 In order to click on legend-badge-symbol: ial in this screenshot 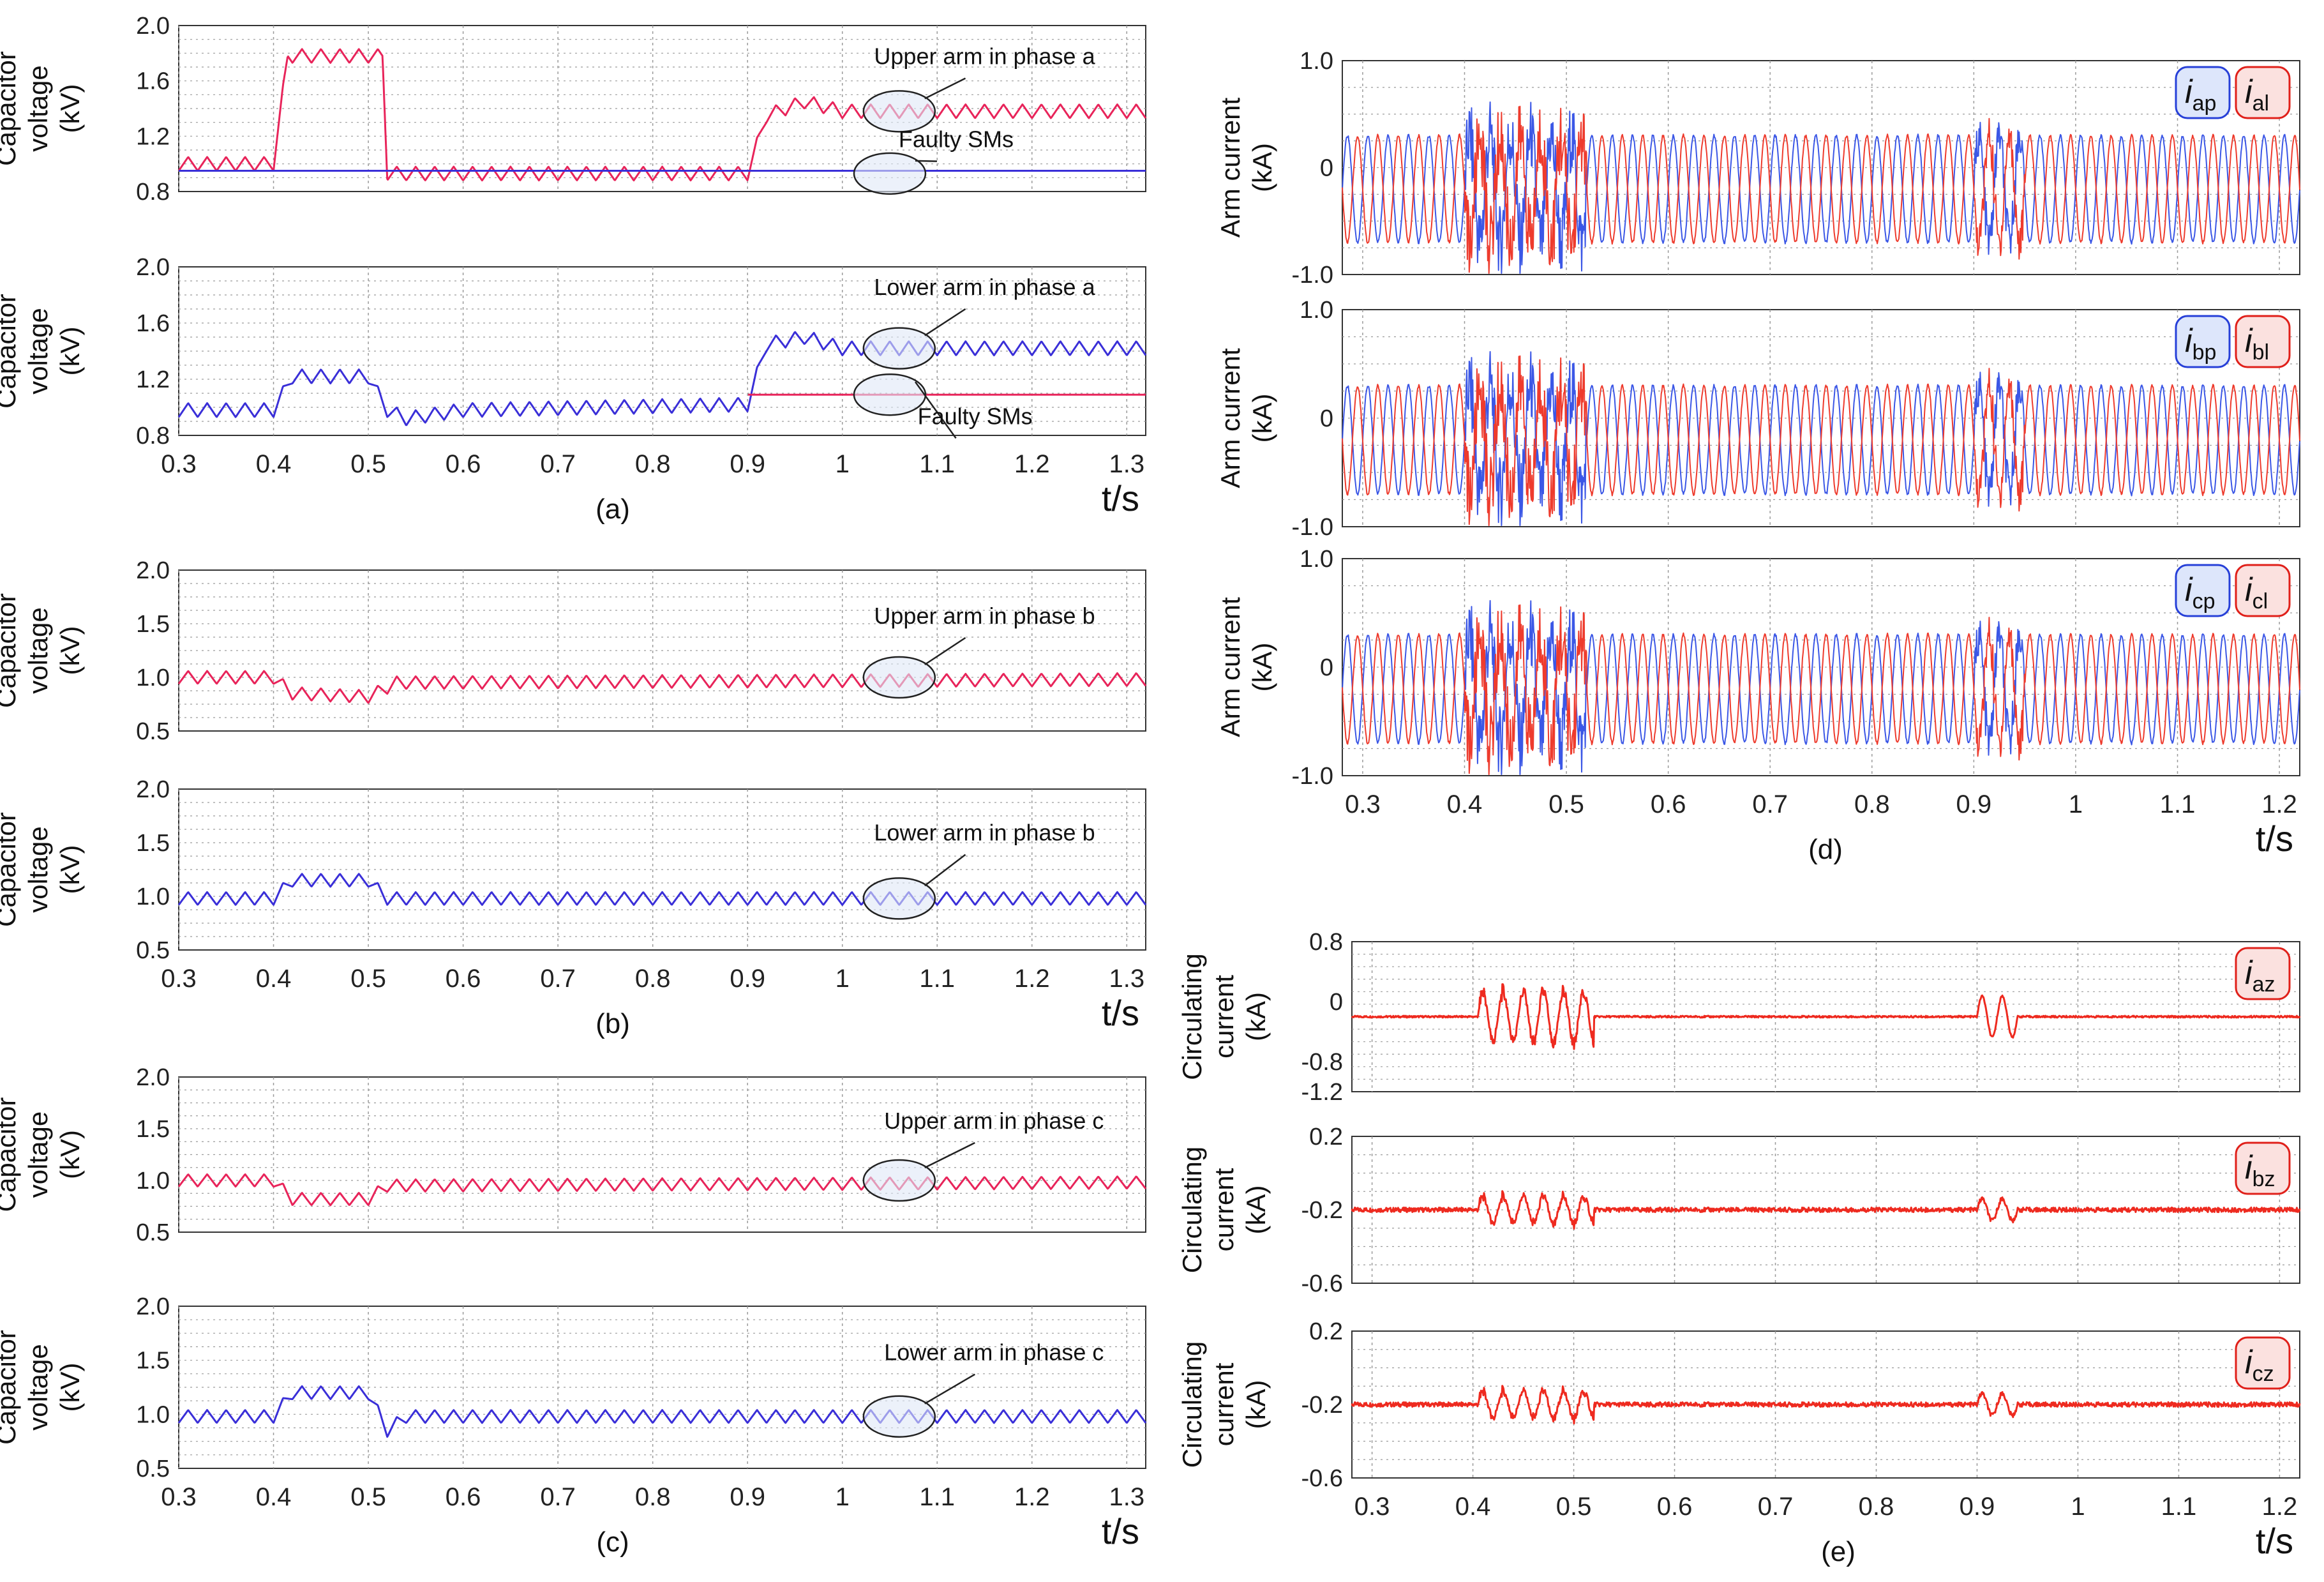, I will do `click(2257, 94)`.